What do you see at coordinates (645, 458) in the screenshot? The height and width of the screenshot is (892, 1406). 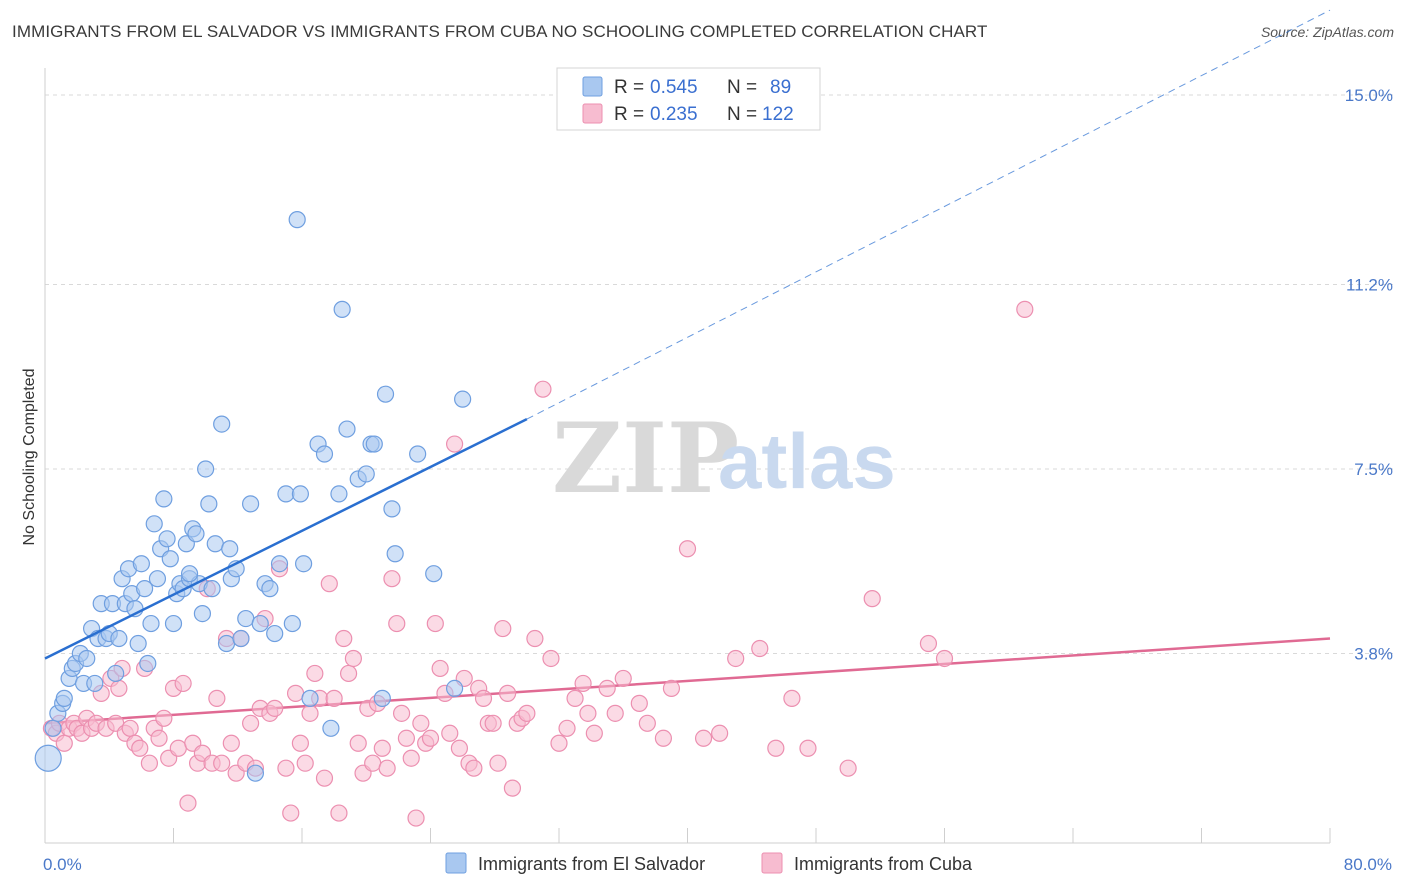 I see `watermark-zip: ZIP` at bounding box center [645, 458].